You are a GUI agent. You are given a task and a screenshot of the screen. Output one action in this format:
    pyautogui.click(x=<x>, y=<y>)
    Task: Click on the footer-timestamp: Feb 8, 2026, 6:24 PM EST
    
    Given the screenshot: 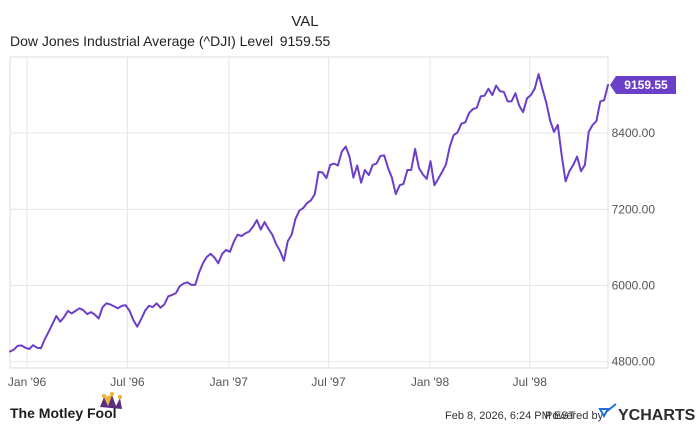 What is the action you would take?
    pyautogui.click(x=510, y=416)
    